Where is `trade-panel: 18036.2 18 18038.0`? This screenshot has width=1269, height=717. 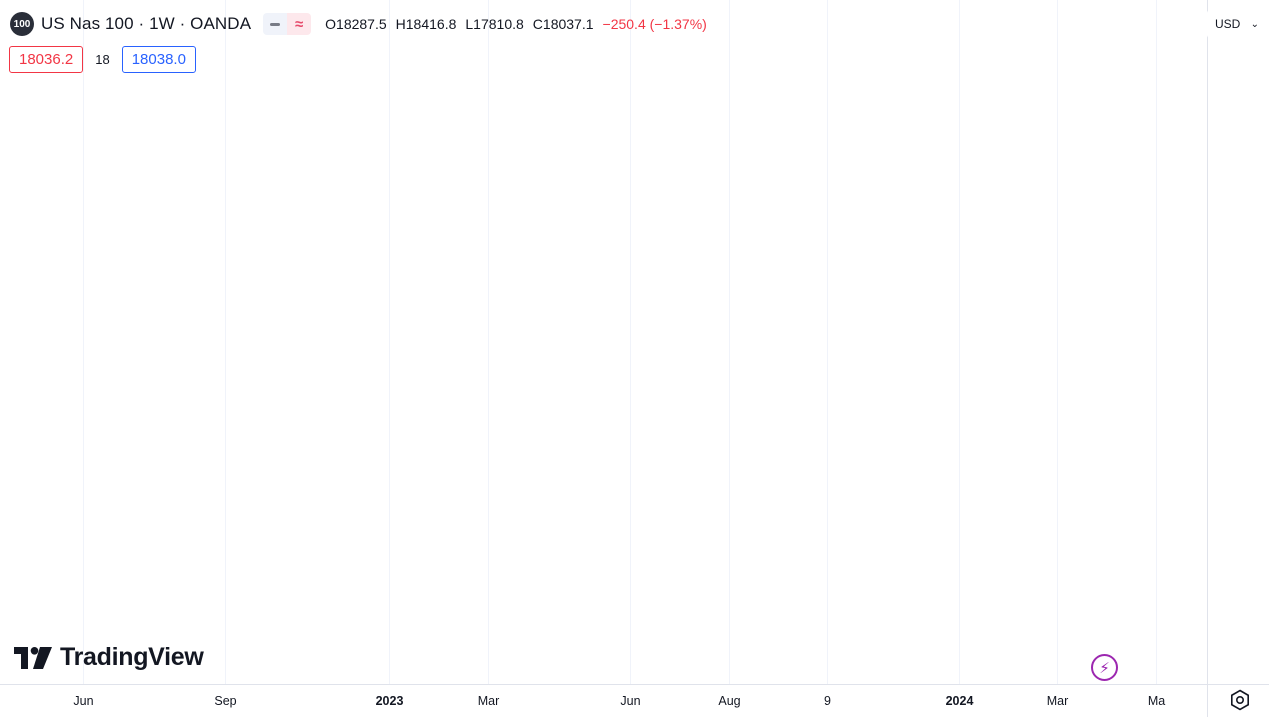 trade-panel: 18036.2 18 18038.0 is located at coordinates (102, 59).